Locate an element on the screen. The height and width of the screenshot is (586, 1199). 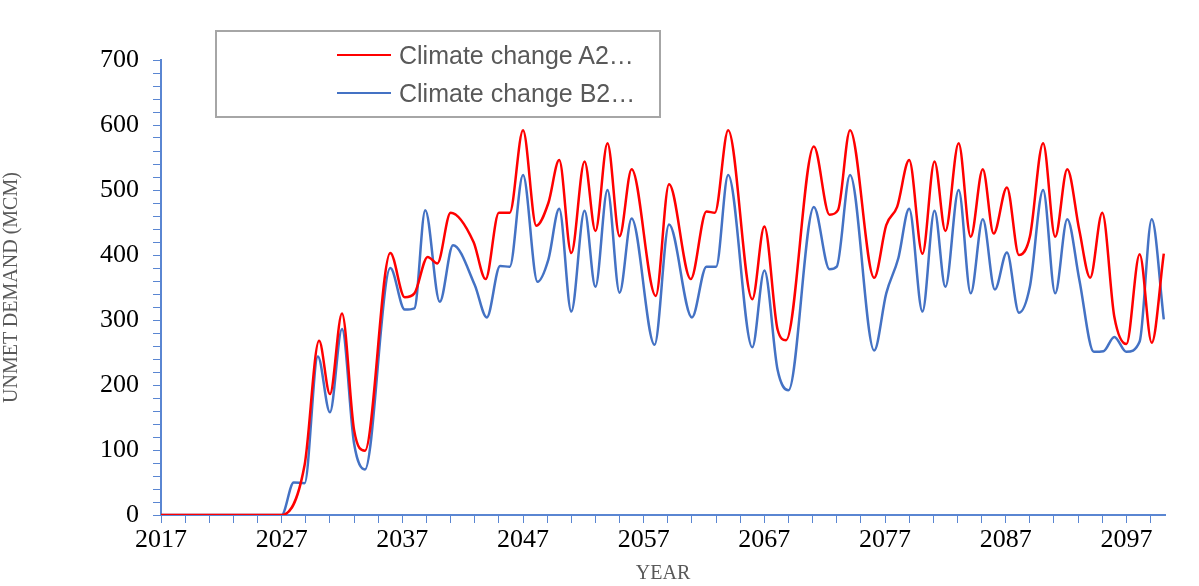
y-tick-label: 200 is located at coordinates (119, 383).